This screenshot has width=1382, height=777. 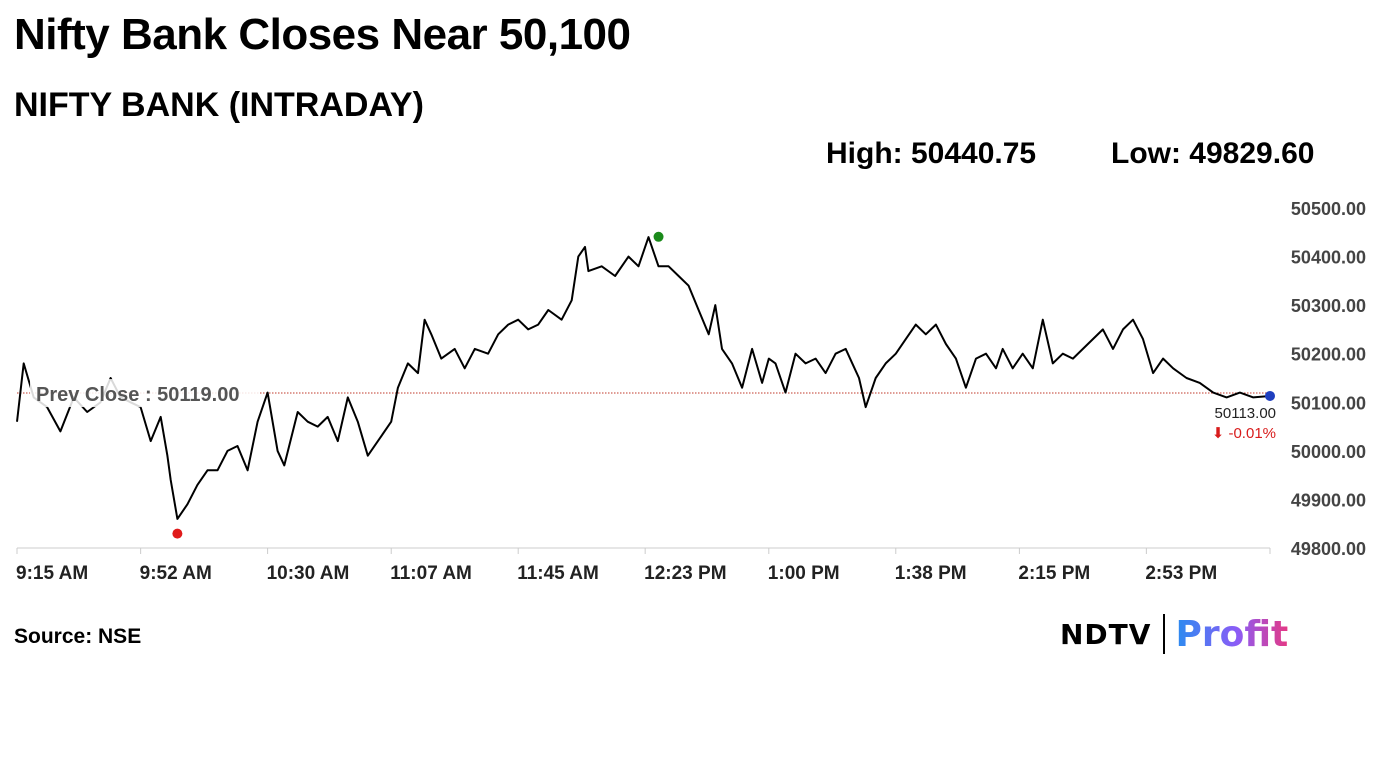 I want to click on x-tick-label: 11:45 AM, so click(x=558, y=573).